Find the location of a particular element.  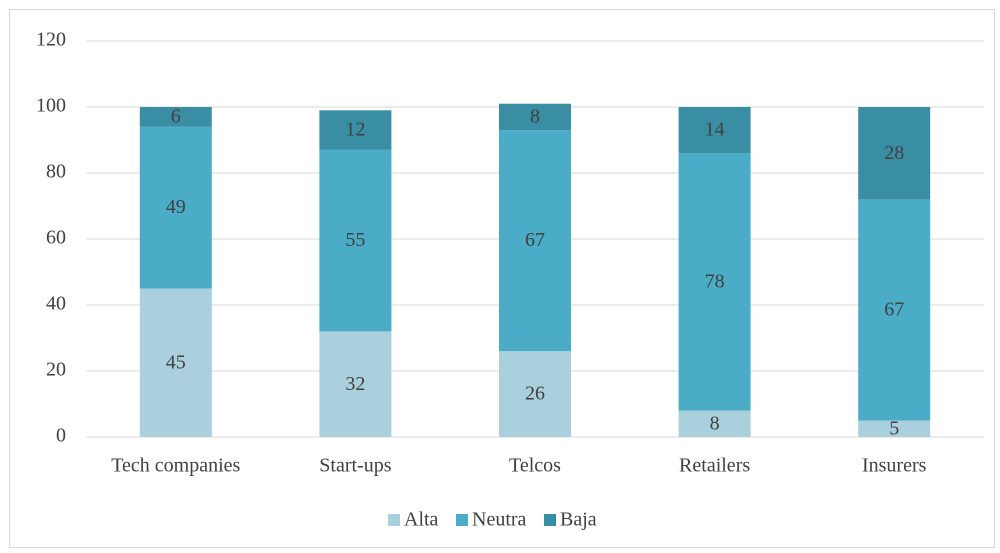

data-label: 6 is located at coordinates (176, 116).